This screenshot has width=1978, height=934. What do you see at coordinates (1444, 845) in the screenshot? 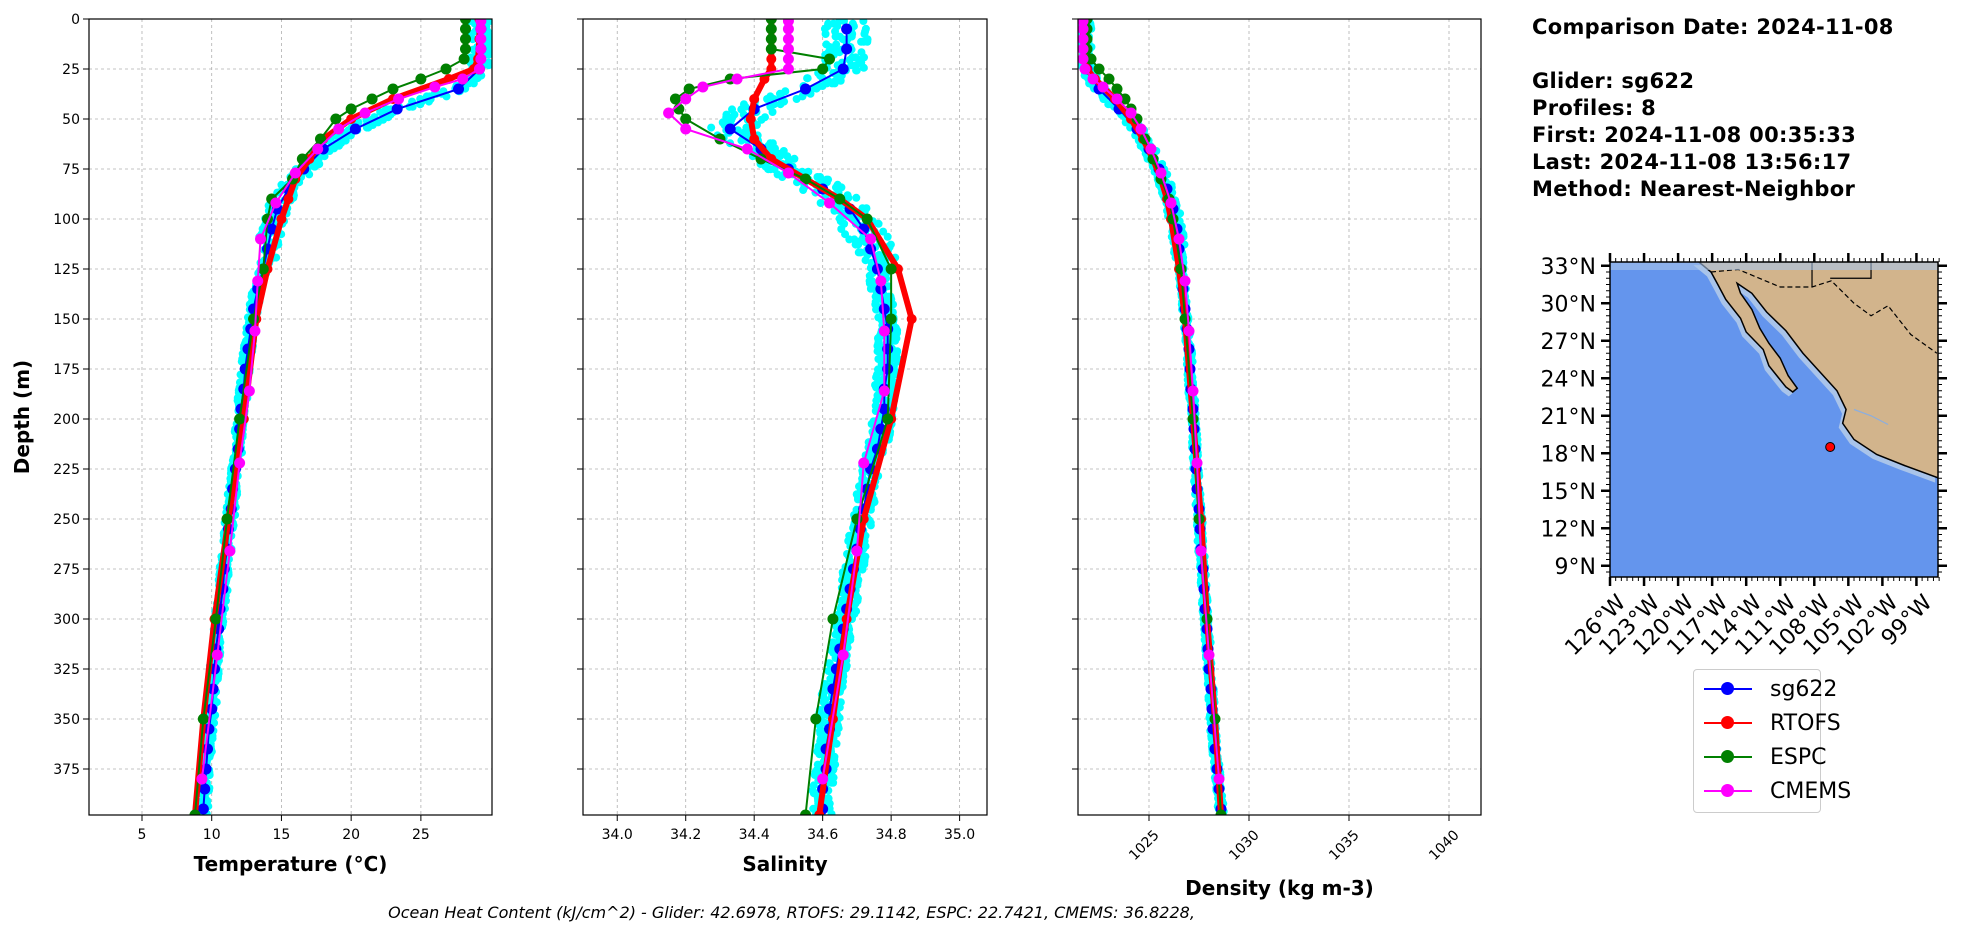
I see `x-tick-label: 1040` at bounding box center [1444, 845].